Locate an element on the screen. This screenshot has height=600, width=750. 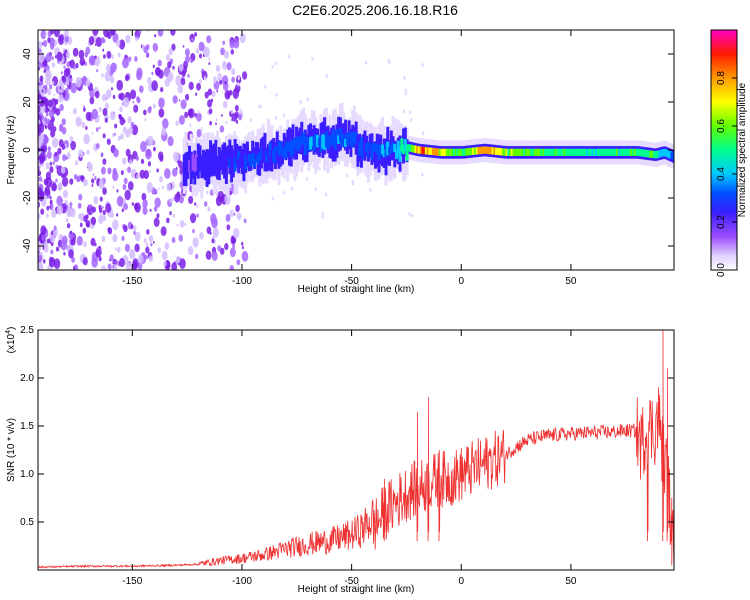
snr-y-tick-label: 2.5 is located at coordinates (27, 330).